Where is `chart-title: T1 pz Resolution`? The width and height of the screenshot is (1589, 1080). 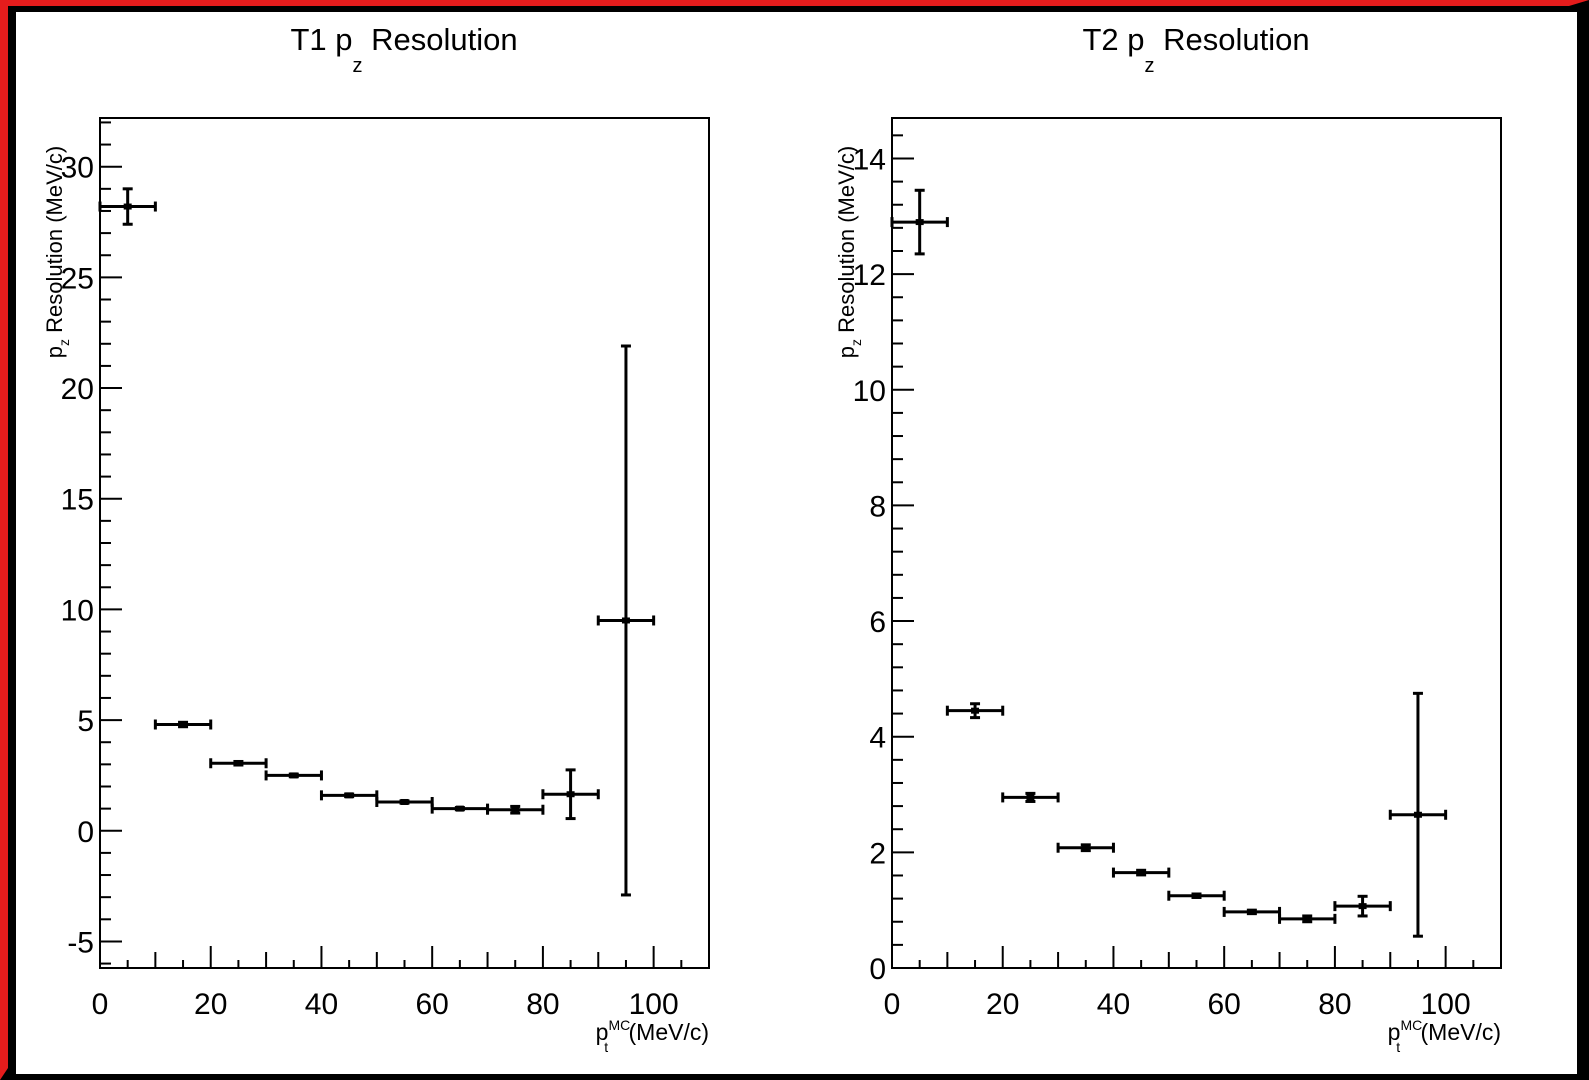
chart-title: T1 pz Resolution is located at coordinates (403, 49).